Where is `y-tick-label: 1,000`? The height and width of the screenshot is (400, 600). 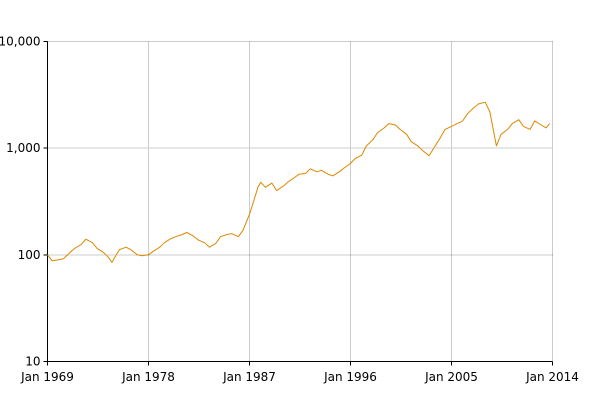
y-tick-label: 1,000 is located at coordinates (23, 148).